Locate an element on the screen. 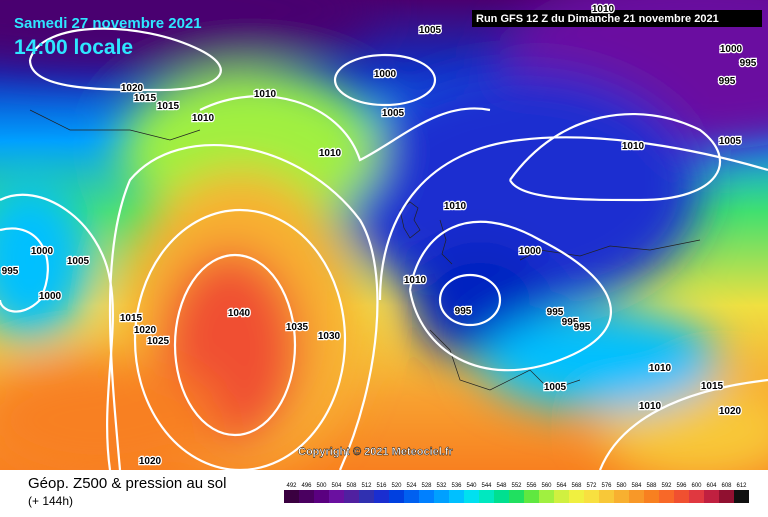 This screenshot has height=517, width=768. legend-label: 516 is located at coordinates (381, 486).